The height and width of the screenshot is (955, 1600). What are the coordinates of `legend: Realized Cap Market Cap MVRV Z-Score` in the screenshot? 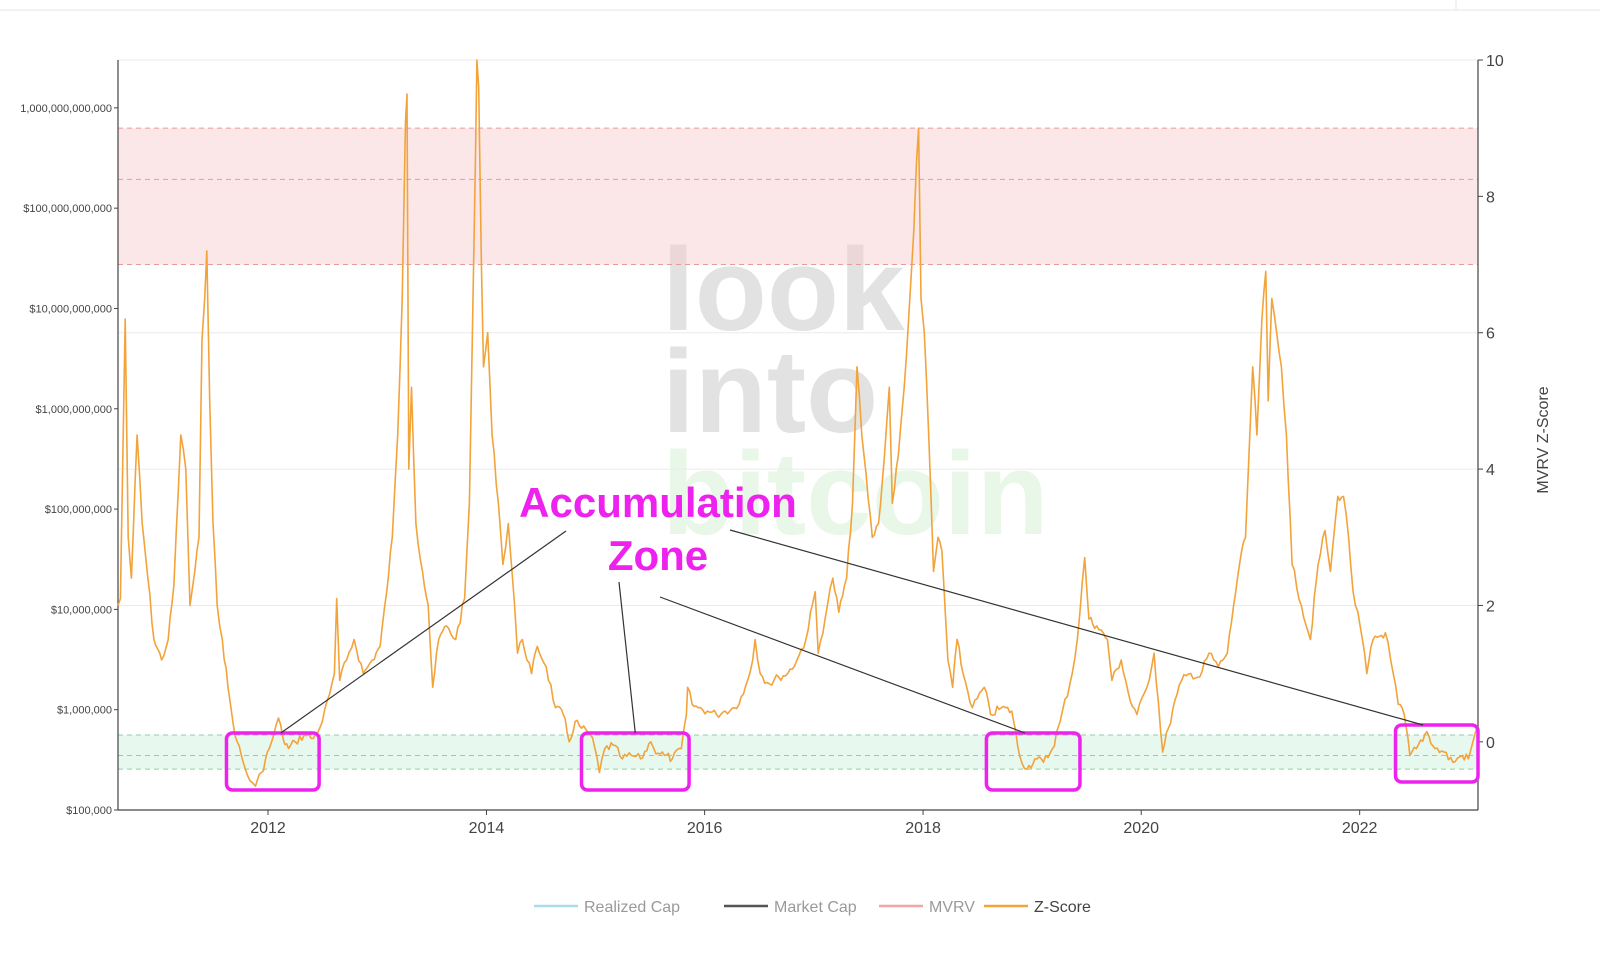 It's located at (812, 907).